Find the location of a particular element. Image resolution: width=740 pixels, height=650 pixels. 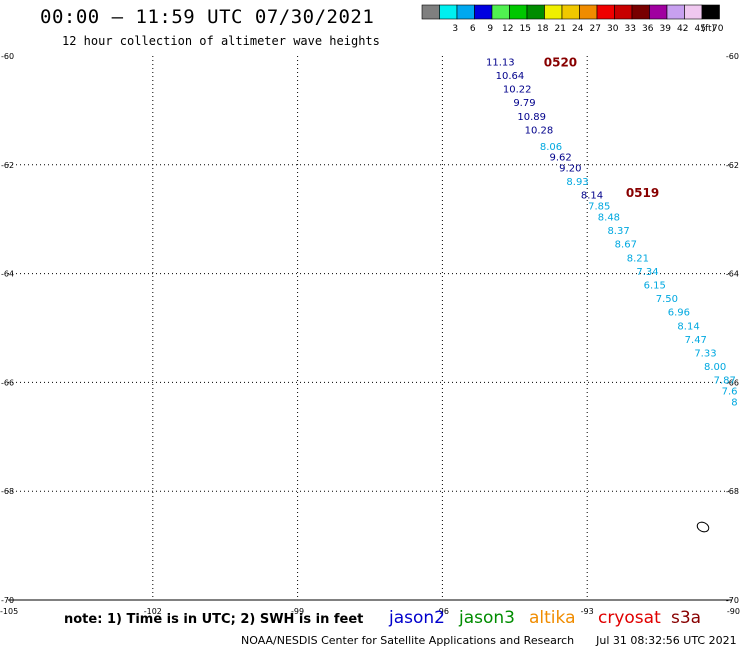

swh-data-label: 10.22 is located at coordinates (517, 90).